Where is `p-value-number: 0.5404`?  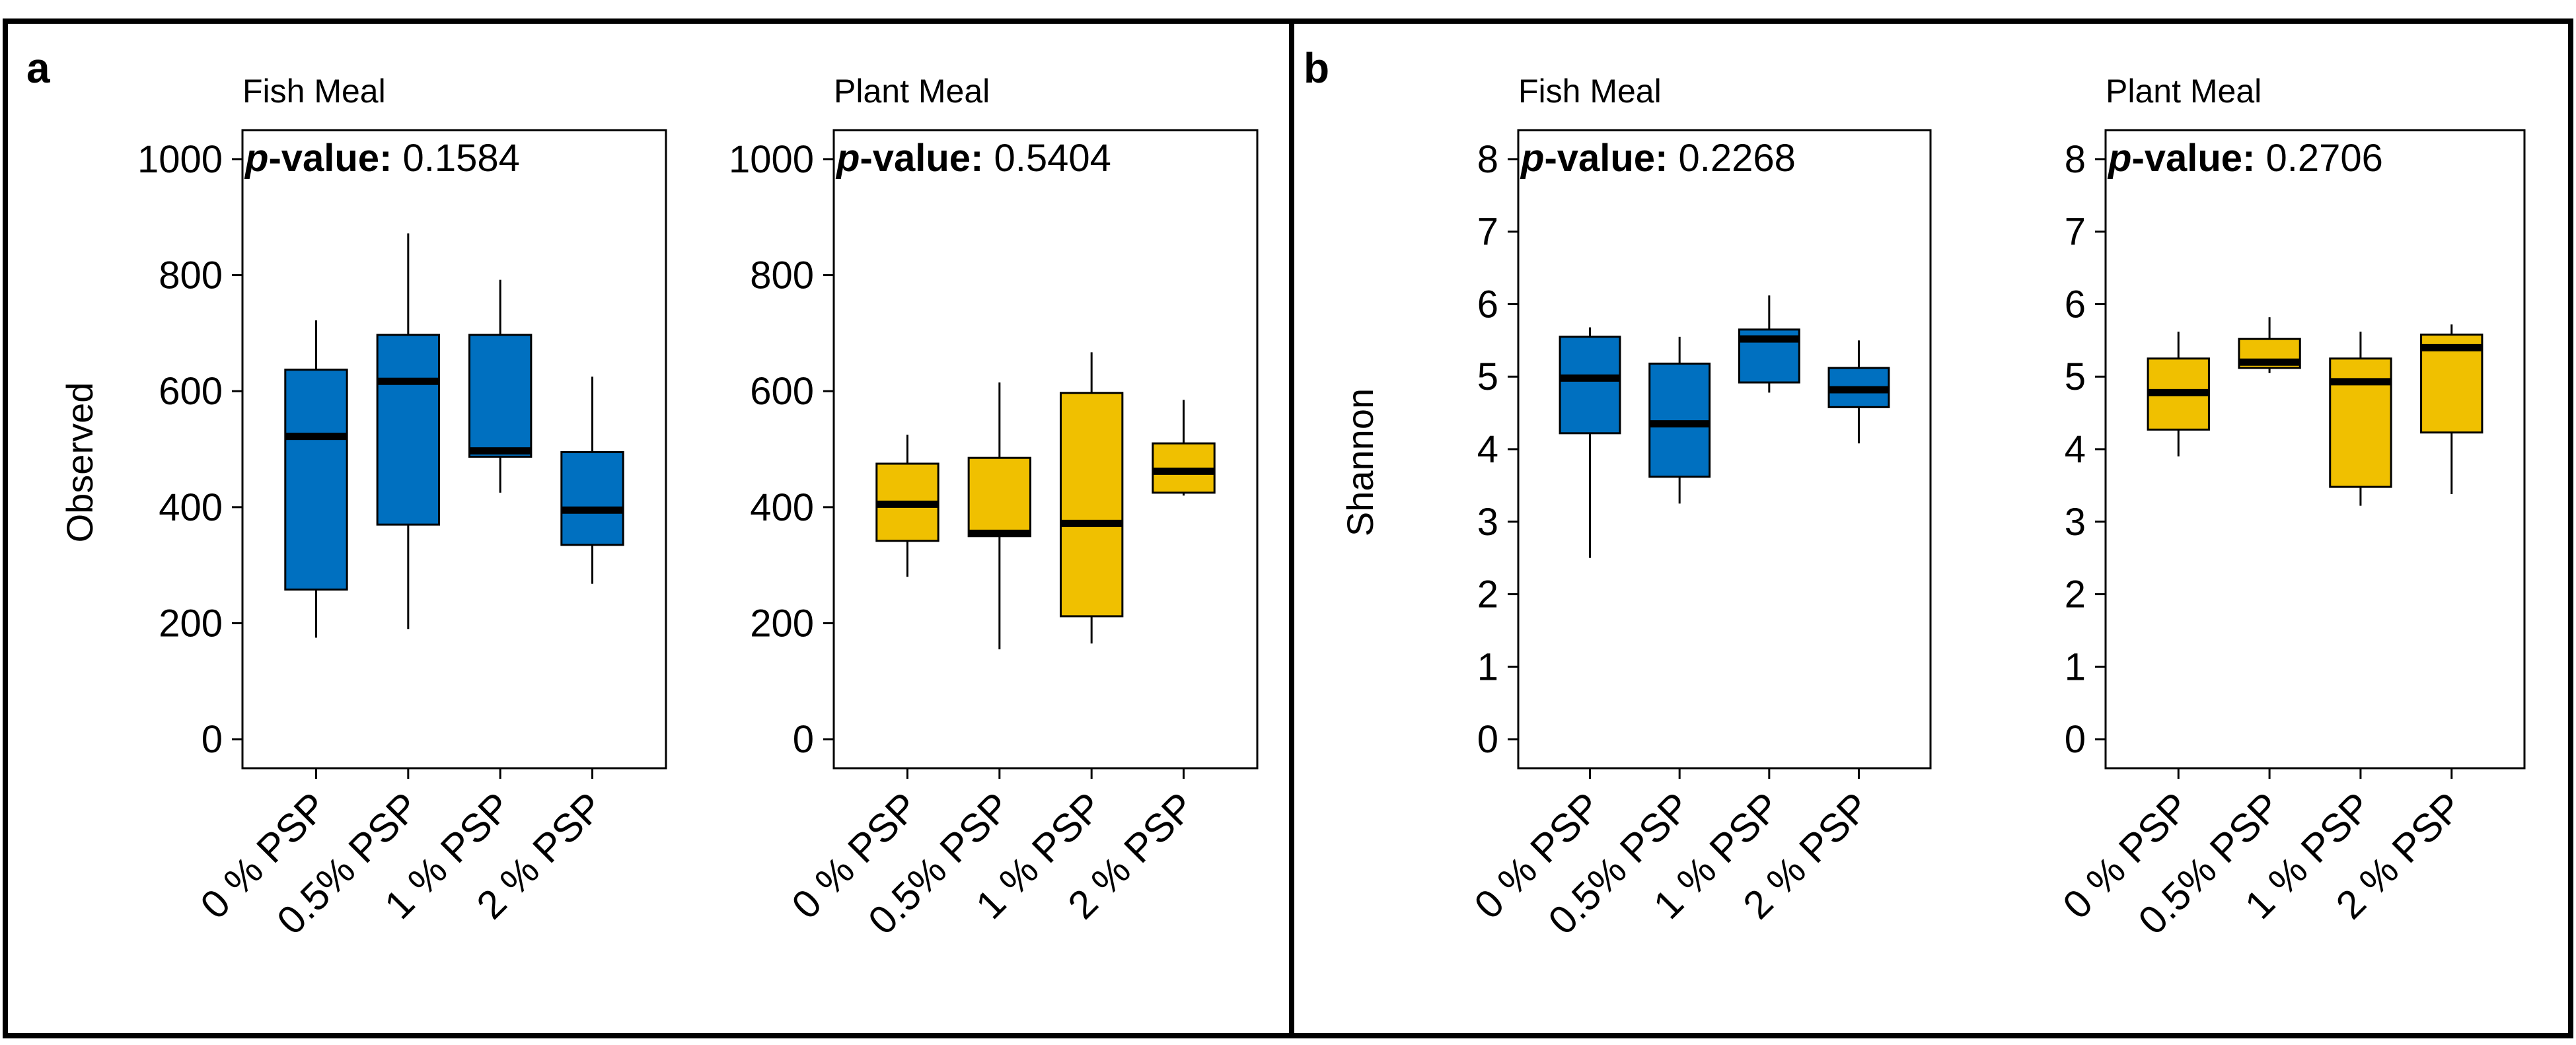 p-value-number: 0.5404 is located at coordinates (1047, 158).